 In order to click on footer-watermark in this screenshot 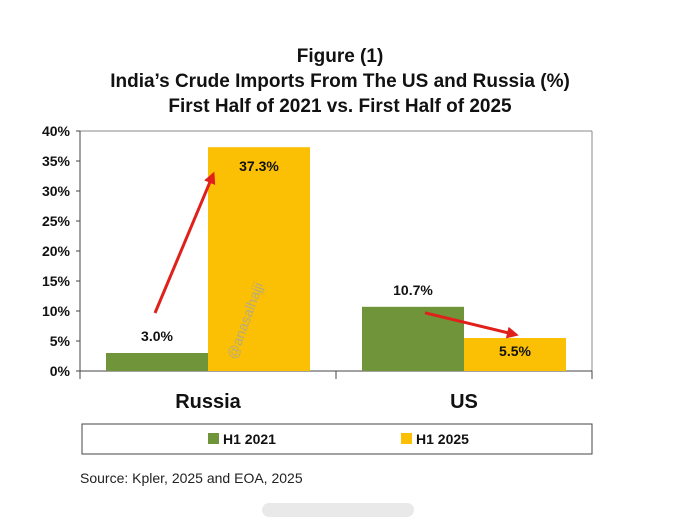, I will do `click(338, 510)`.